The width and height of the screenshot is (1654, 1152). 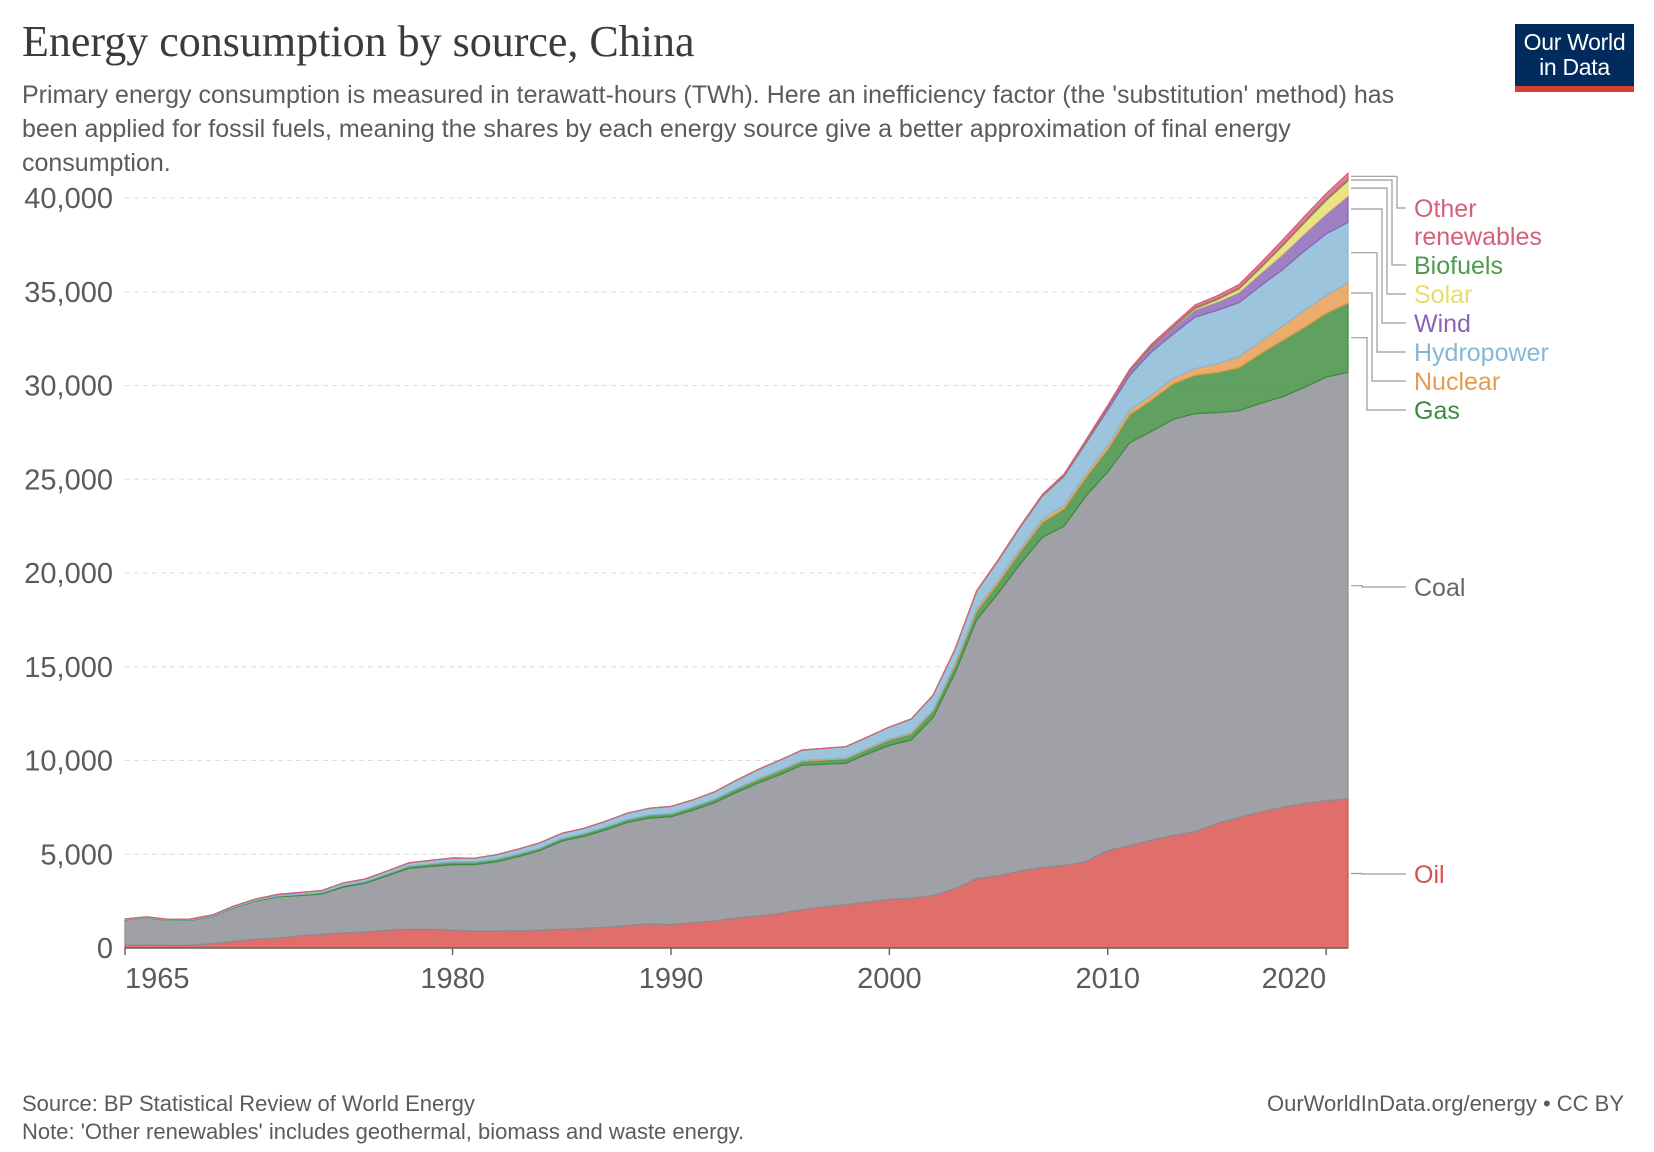 I want to click on y-tick-label: 35,000, so click(x=68, y=293).